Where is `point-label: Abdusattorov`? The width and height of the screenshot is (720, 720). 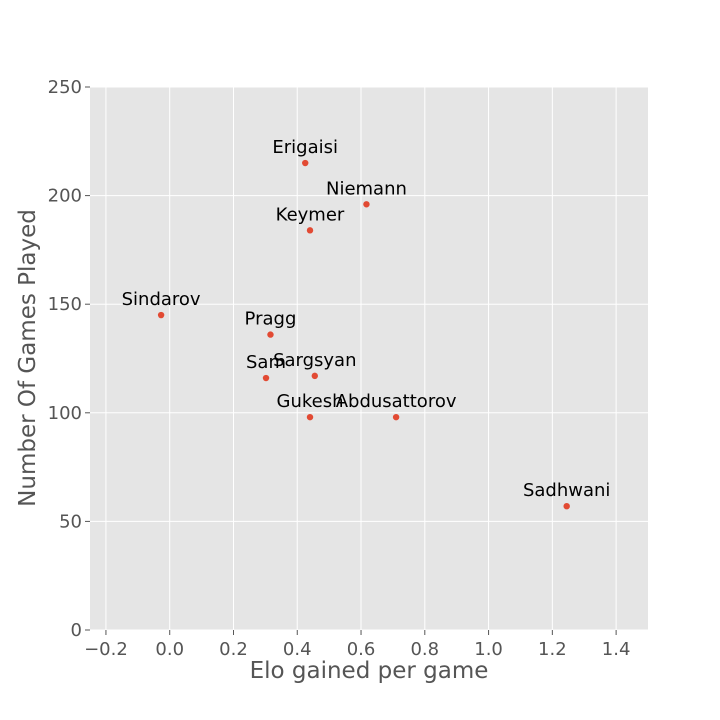 point-label: Abdusattorov is located at coordinates (396, 401).